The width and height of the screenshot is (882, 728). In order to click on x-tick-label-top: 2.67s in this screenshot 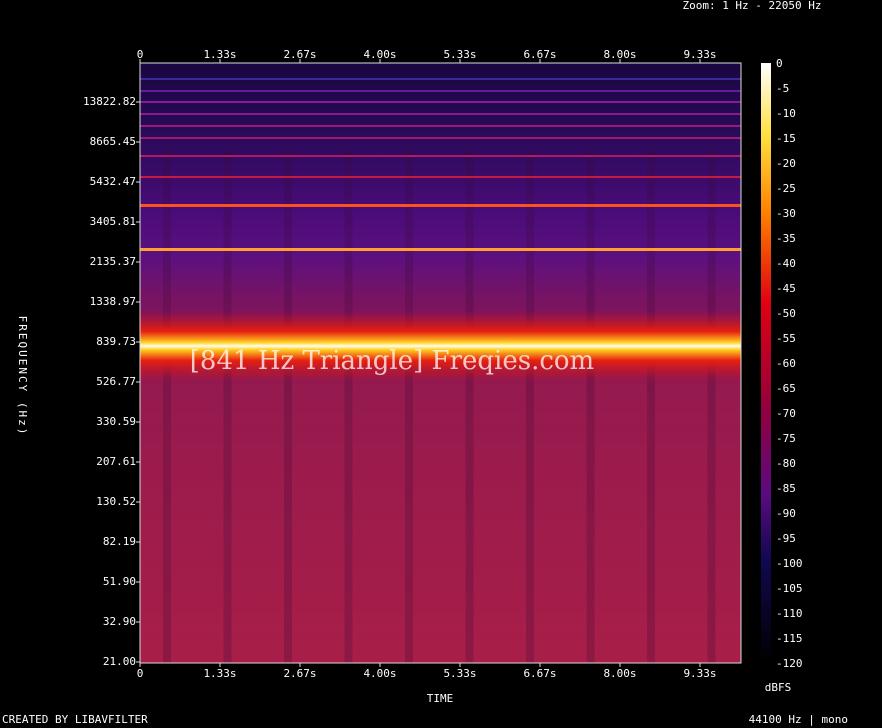, I will do `click(299, 54)`.